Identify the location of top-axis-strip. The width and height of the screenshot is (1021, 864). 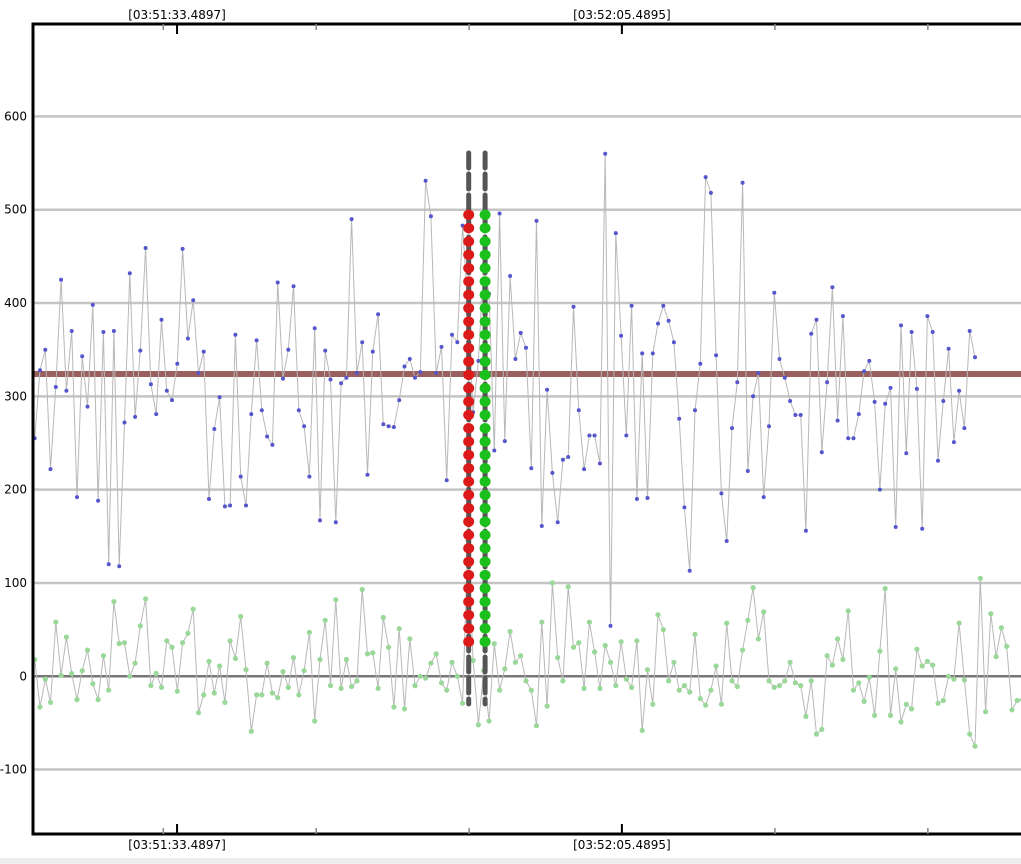
(510, 12).